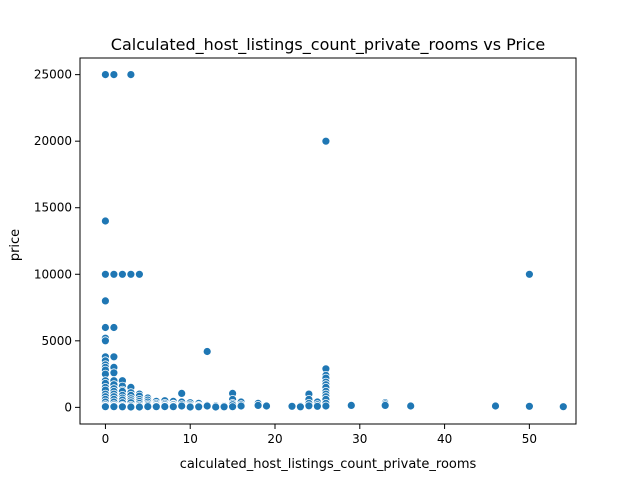 The width and height of the screenshot is (640, 480). What do you see at coordinates (56, 341) in the screenshot?
I see `y-tick-label: 5000` at bounding box center [56, 341].